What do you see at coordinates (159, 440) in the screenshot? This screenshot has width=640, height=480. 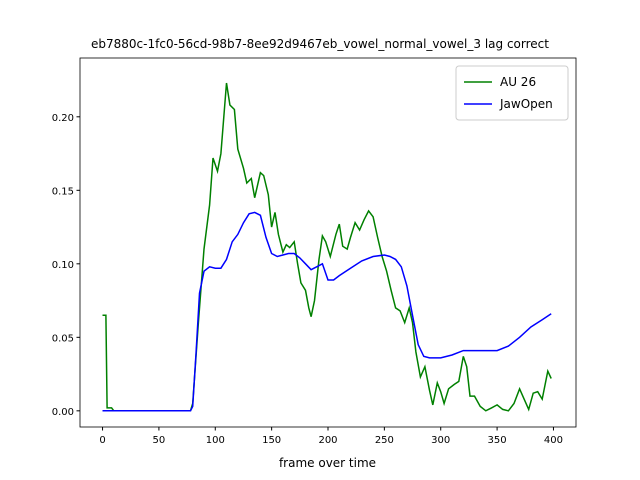 I see `x-tick-label: 50` at bounding box center [159, 440].